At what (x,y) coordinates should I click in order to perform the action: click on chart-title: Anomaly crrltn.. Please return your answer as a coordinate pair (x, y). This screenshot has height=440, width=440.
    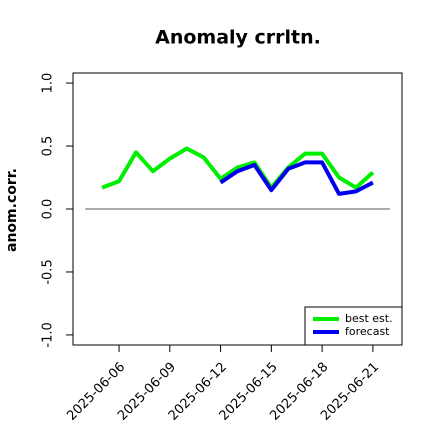
    Looking at the image, I should click on (238, 38).